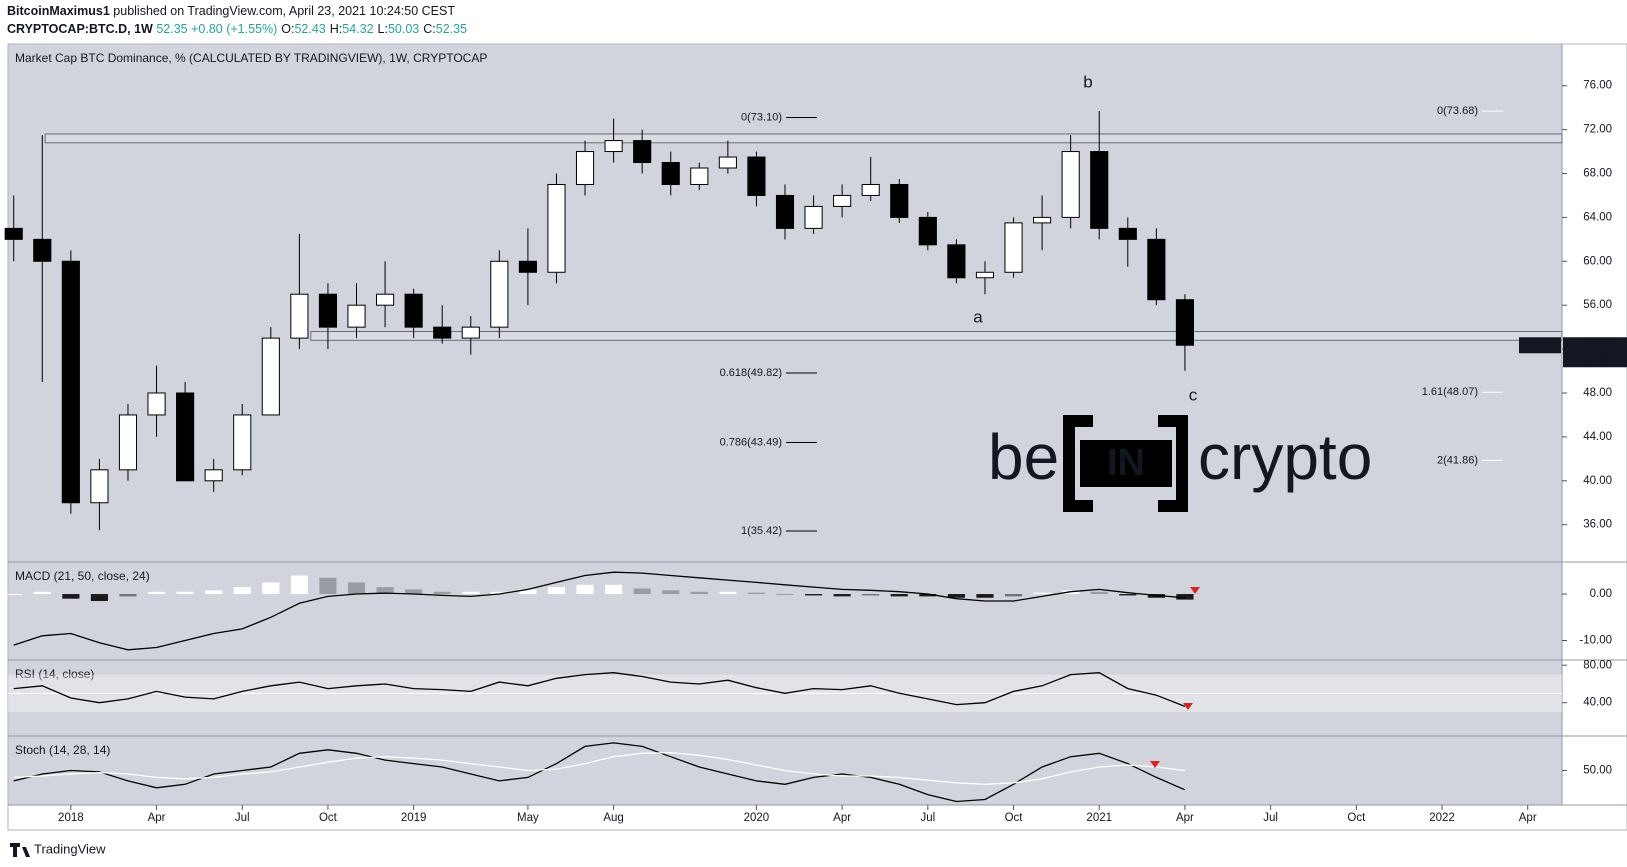  What do you see at coordinates (62, 750) in the screenshot?
I see `pane-title: Stoch (14, 28, 14)` at bounding box center [62, 750].